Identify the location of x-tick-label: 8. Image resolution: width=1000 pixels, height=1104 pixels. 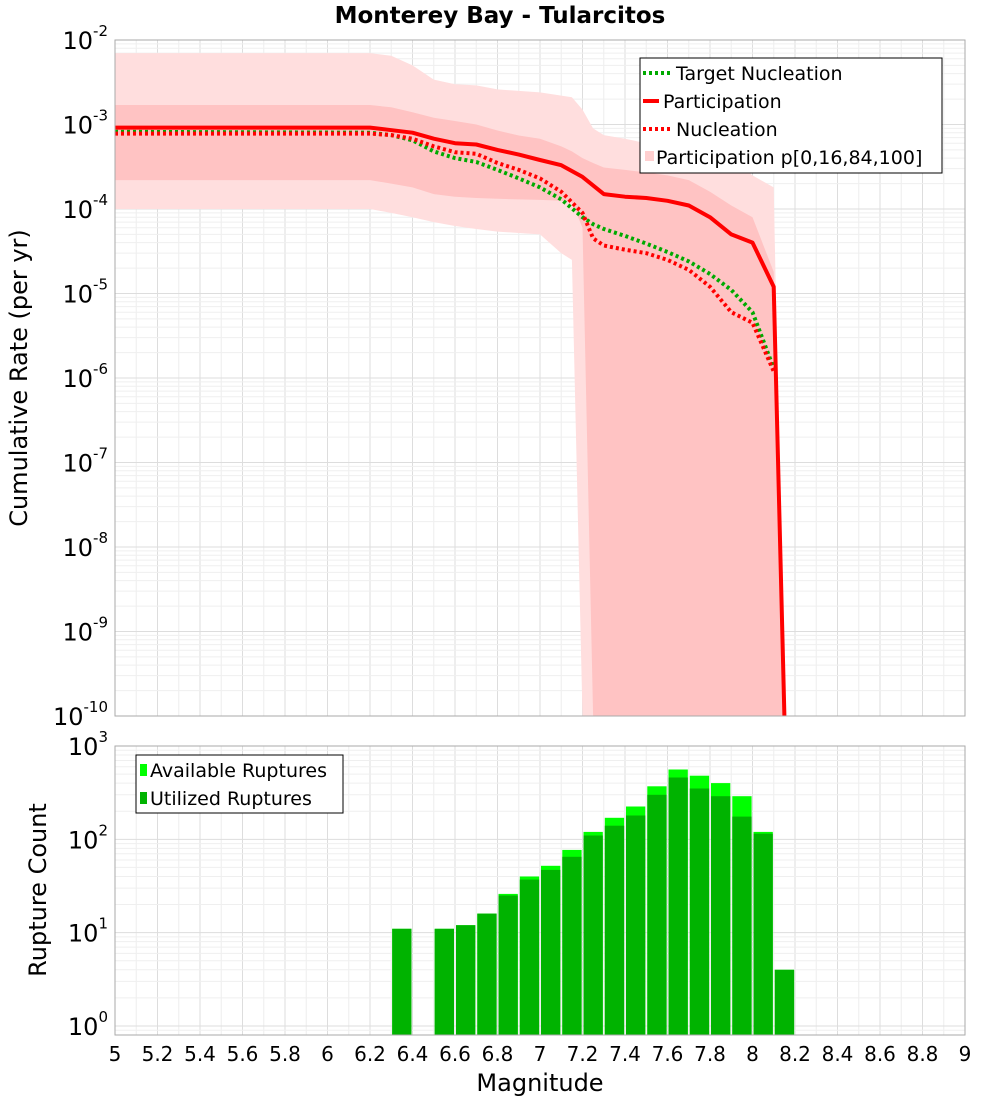
(752, 1054).